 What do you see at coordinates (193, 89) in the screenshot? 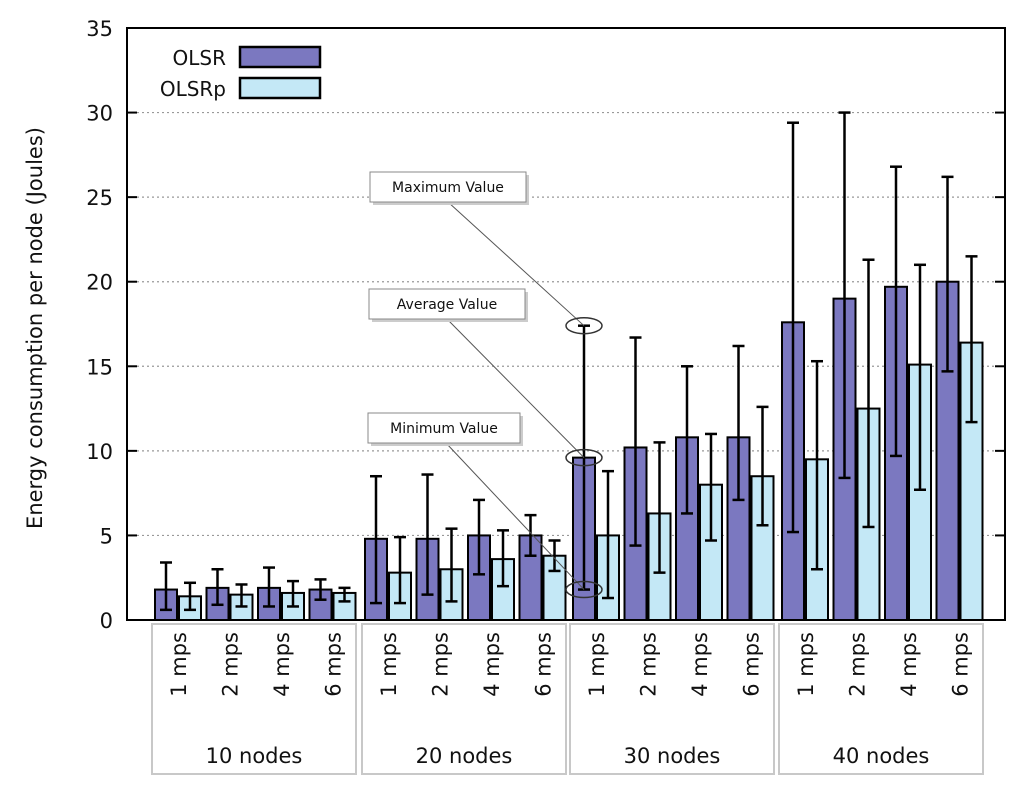
I see `legend-label: OLSRp` at bounding box center [193, 89].